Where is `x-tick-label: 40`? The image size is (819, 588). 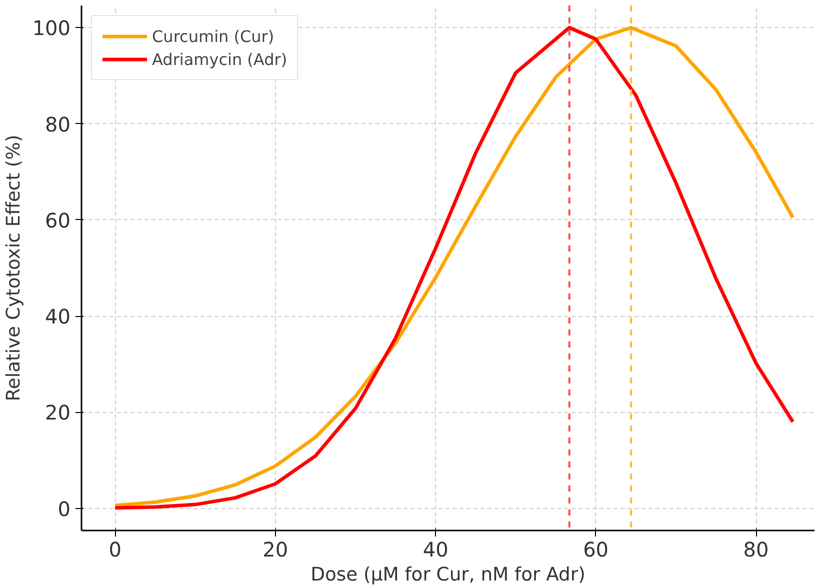 x-tick-label: 40 is located at coordinates (435, 550).